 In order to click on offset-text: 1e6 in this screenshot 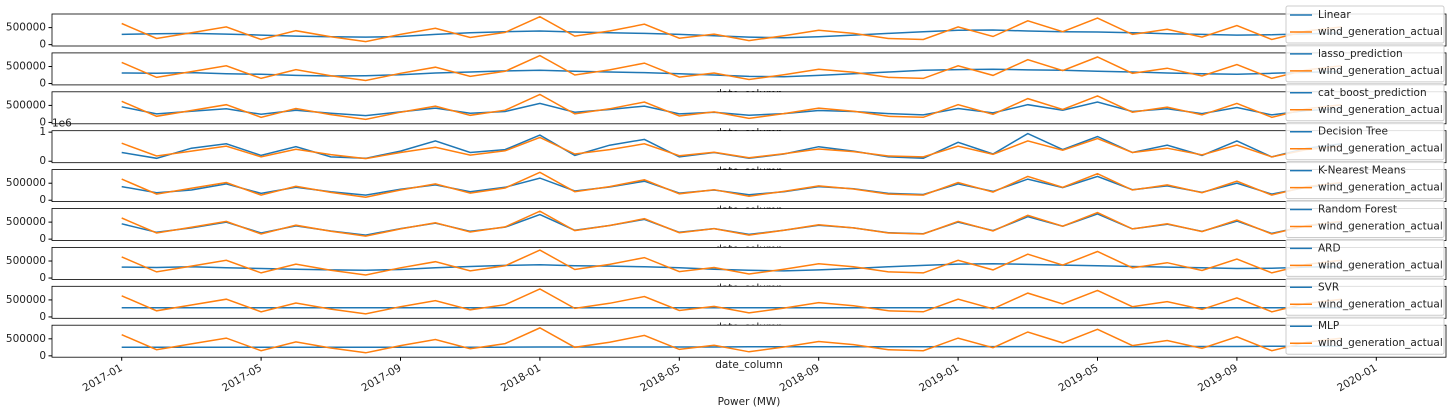, I will do `click(62, 124)`.